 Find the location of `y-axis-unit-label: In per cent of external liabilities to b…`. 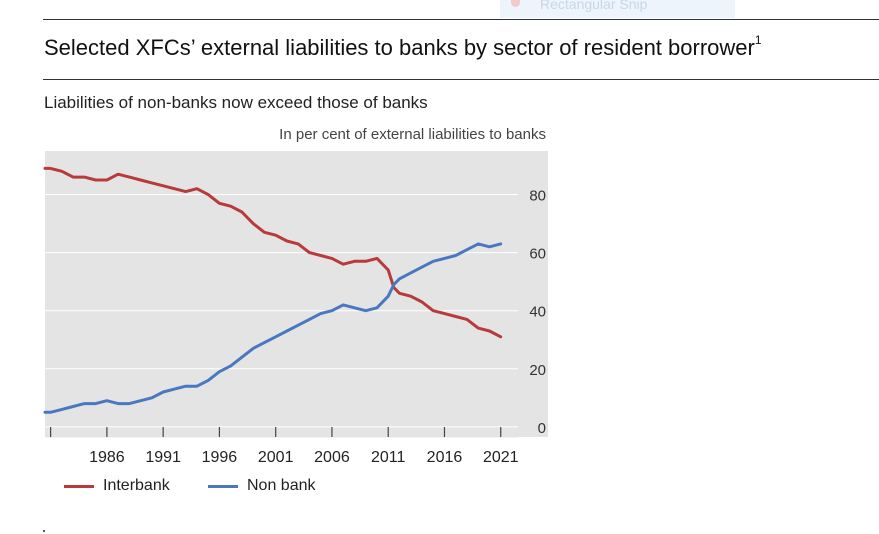

y-axis-unit-label: In per cent of external liabilities to b… is located at coordinates (412, 134).